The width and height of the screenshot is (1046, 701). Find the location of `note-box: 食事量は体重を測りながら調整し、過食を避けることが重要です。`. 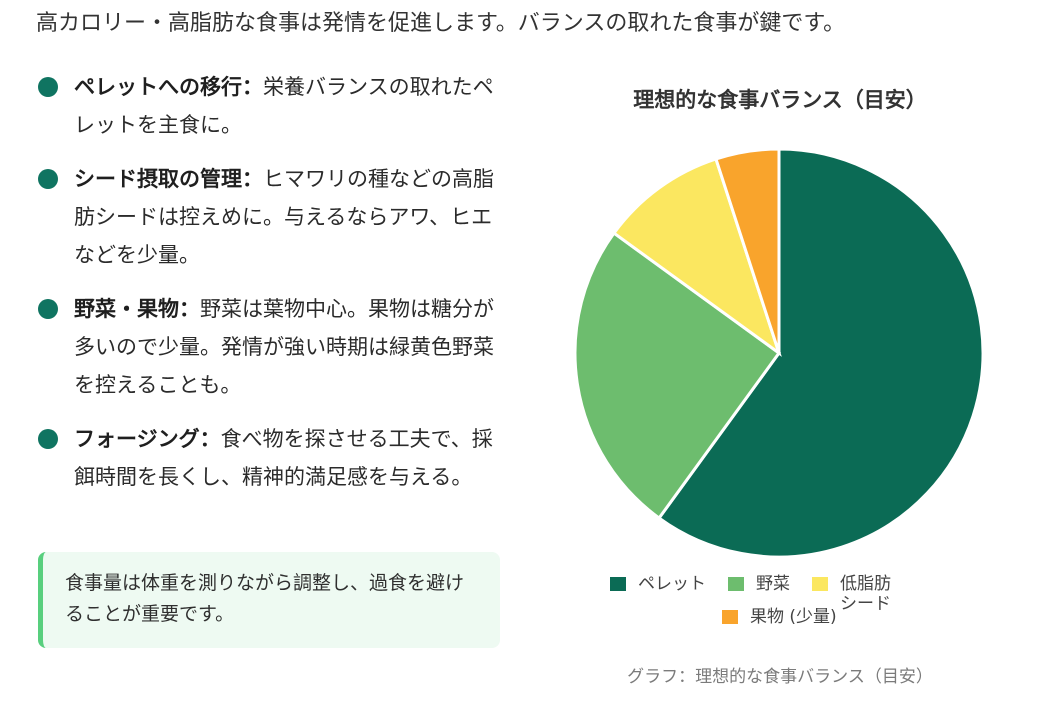

note-box: 食事量は体重を測りながら調整し、過食を避けることが重要です。 is located at coordinates (269, 600).